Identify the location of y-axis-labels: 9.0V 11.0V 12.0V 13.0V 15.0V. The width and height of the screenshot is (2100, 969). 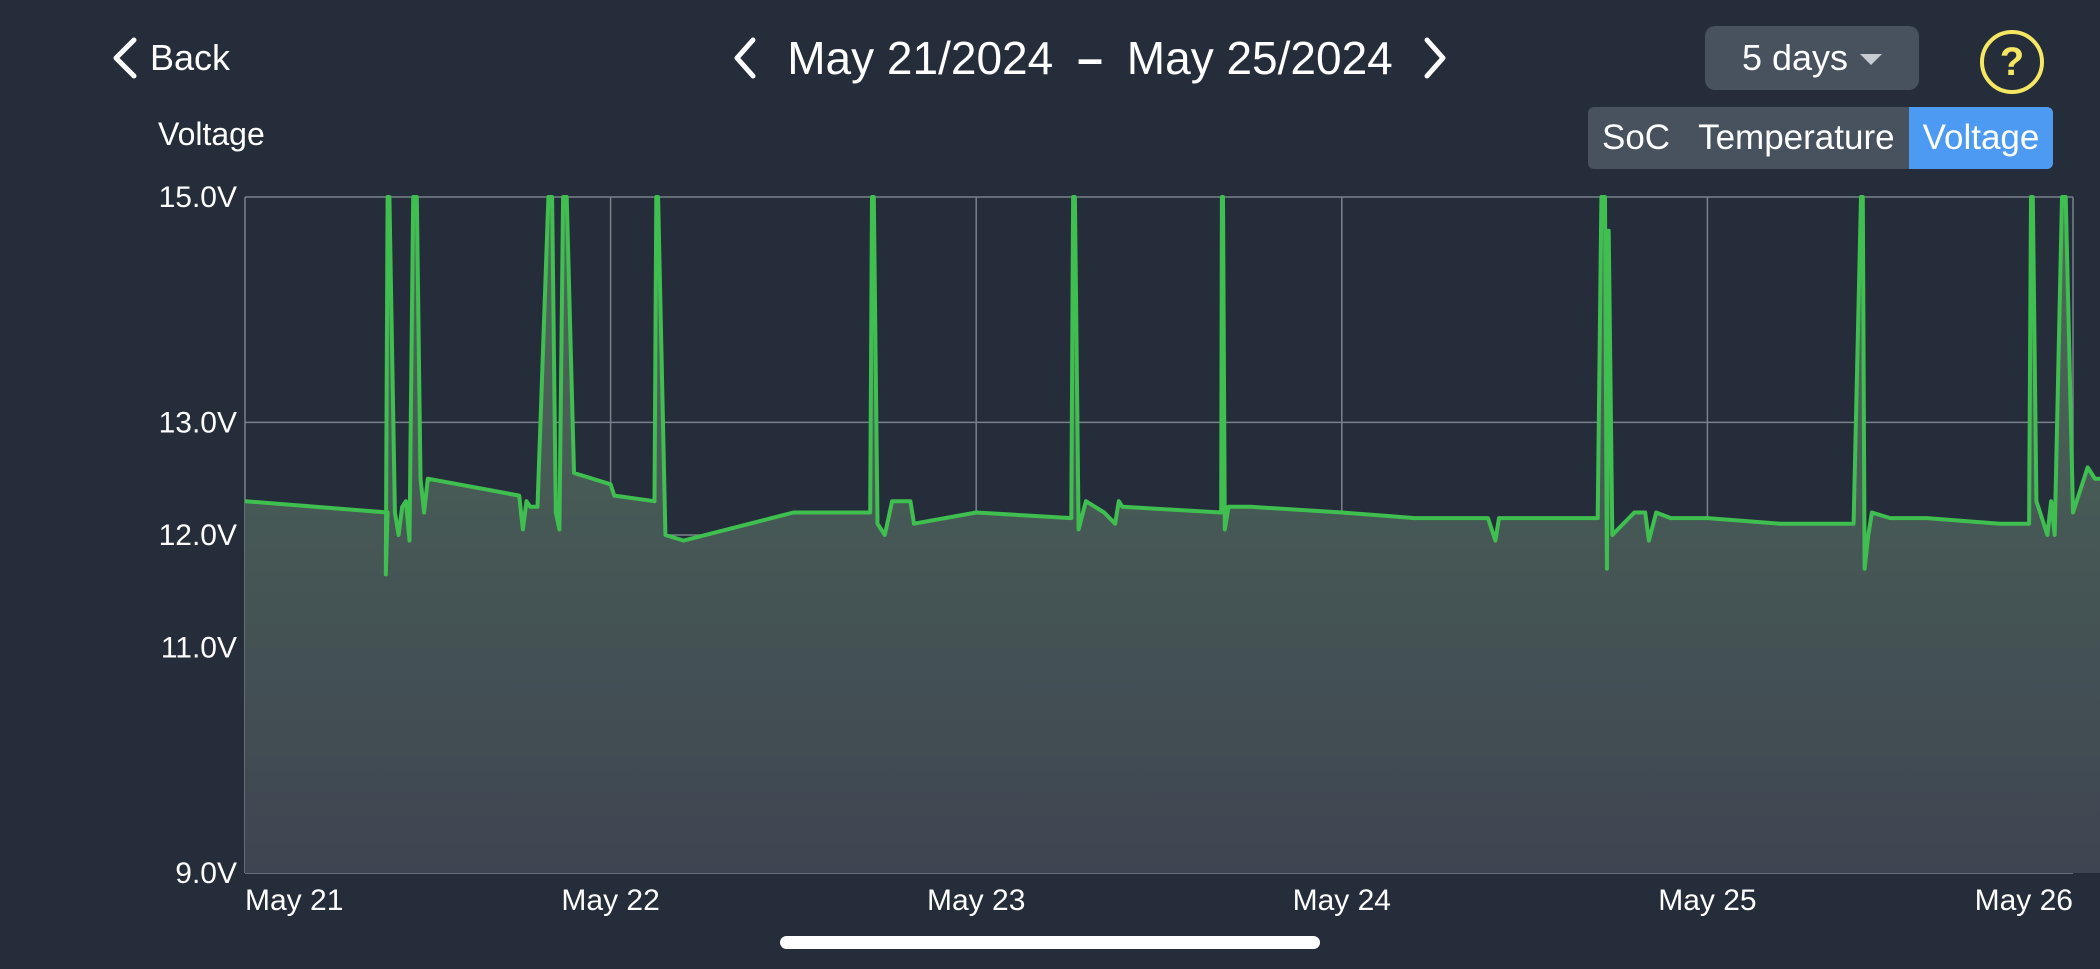
(198, 535).